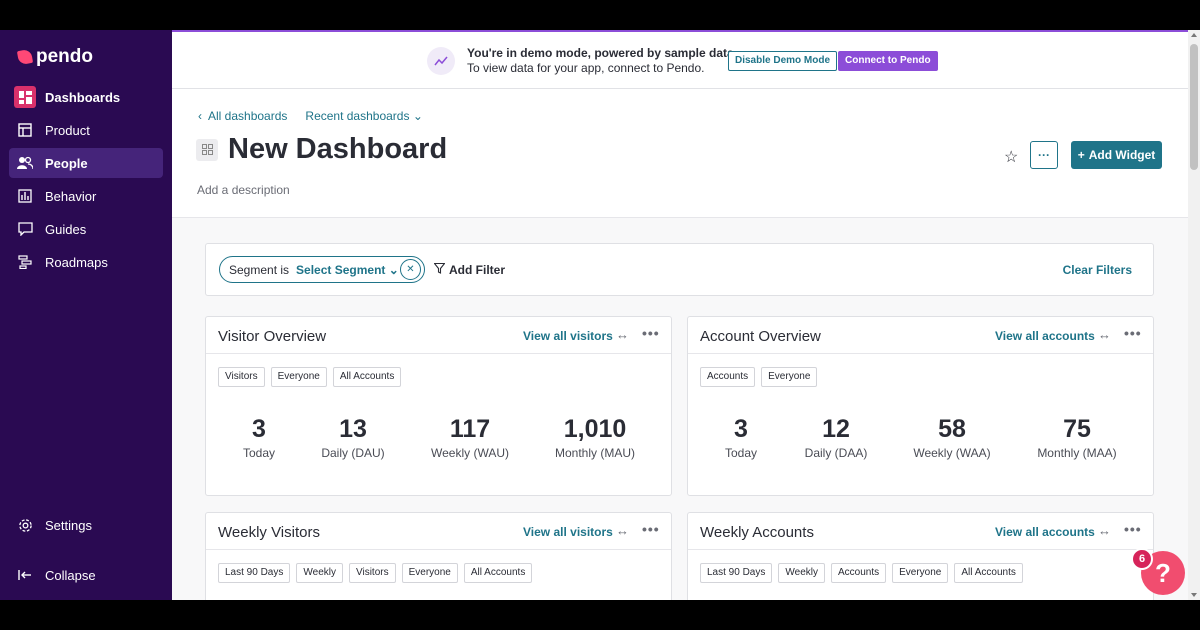 The image size is (1200, 630). I want to click on scroll-up-icon, so click(1194, 35).